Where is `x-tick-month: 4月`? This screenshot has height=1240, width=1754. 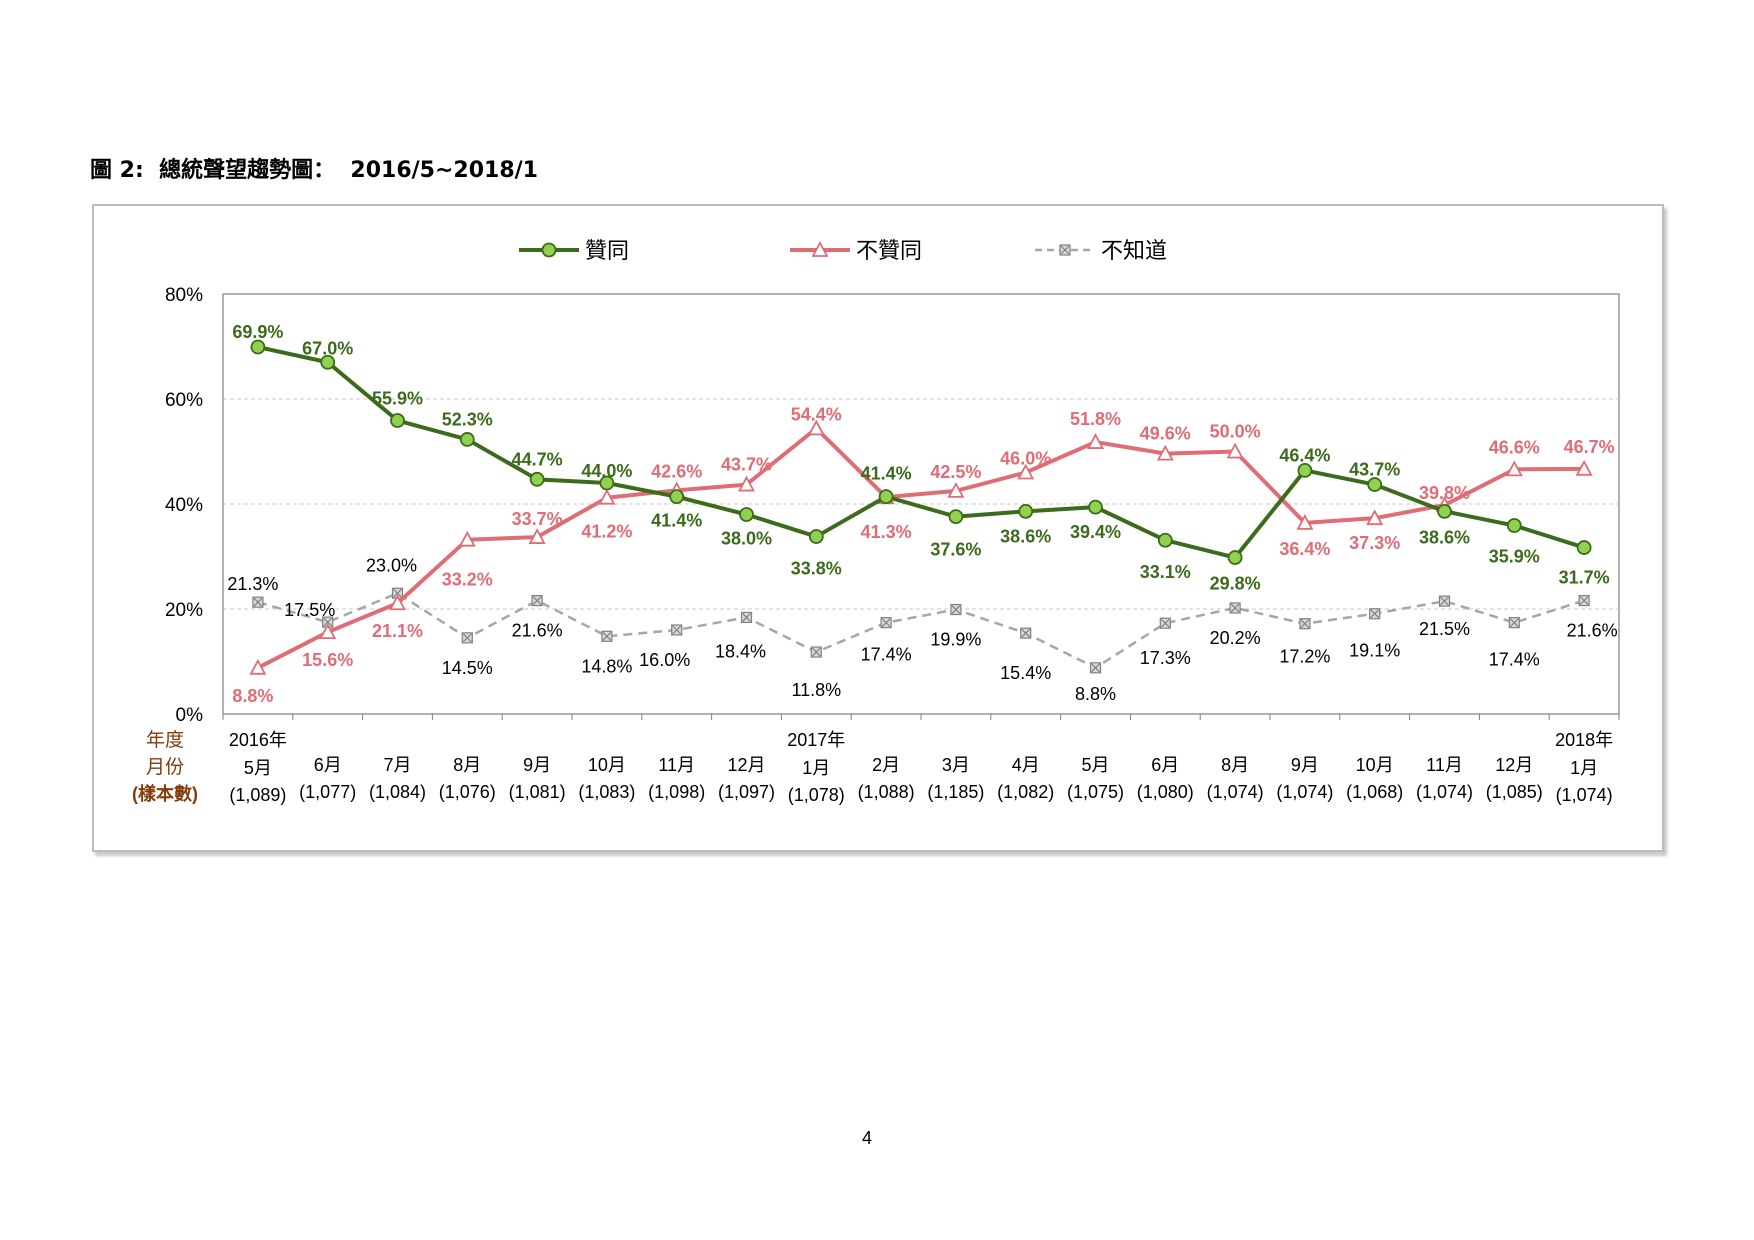
x-tick-month: 4月 is located at coordinates (1026, 765).